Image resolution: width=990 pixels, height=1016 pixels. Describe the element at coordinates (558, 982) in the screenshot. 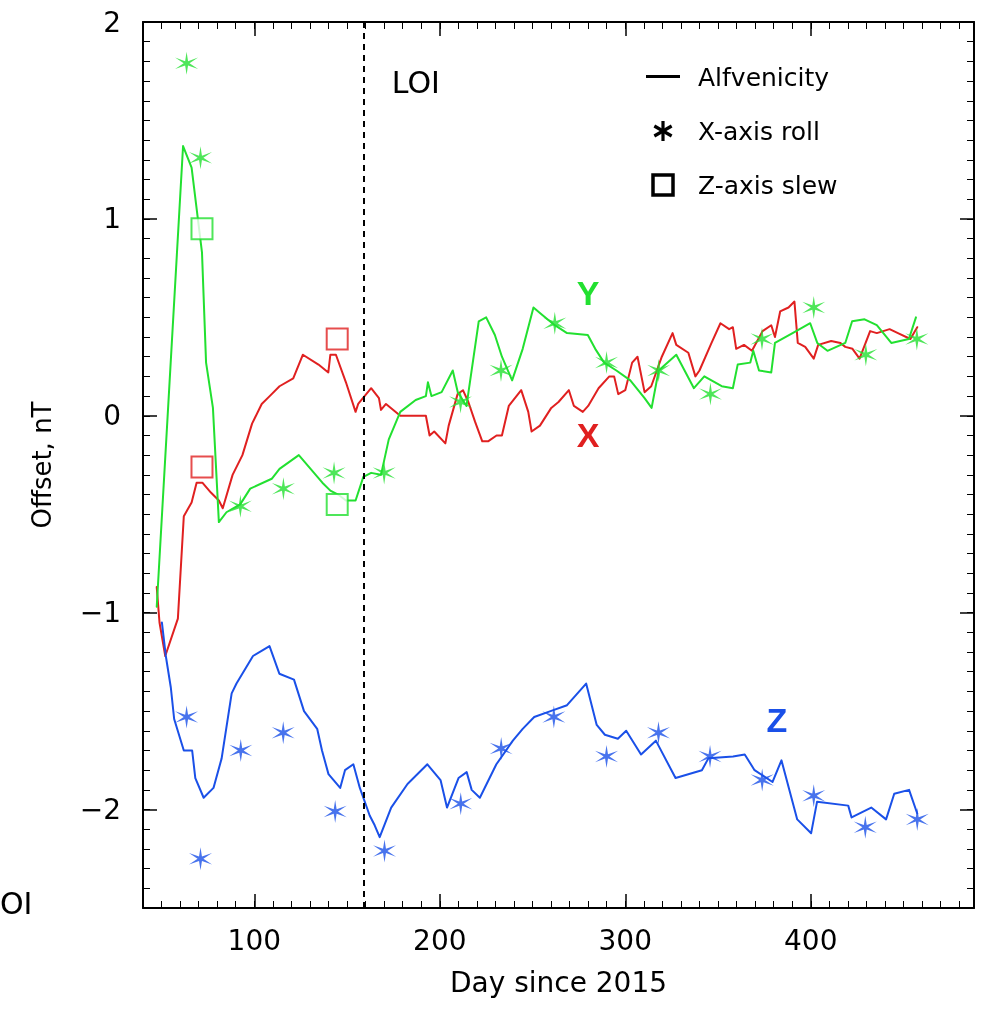

I see `x-axis-title: Day since 2015` at that location.